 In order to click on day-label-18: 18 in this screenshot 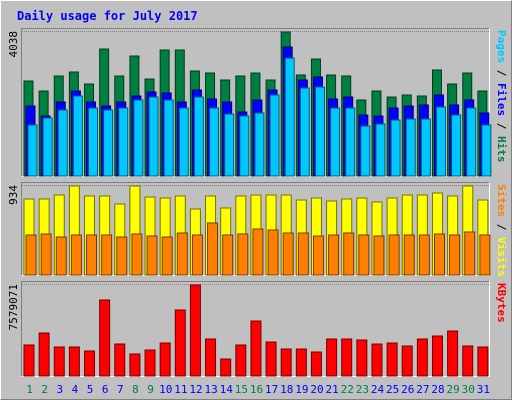, I will do `click(286, 389)`.